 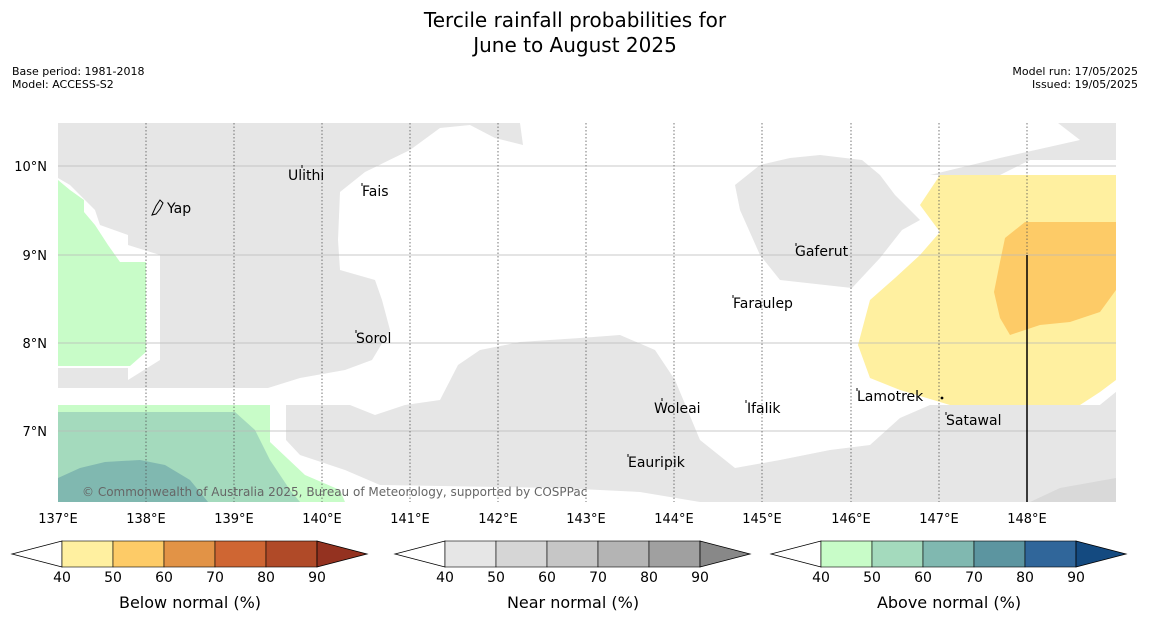 I want to click on lon-label: 147°E, so click(x=939, y=519).